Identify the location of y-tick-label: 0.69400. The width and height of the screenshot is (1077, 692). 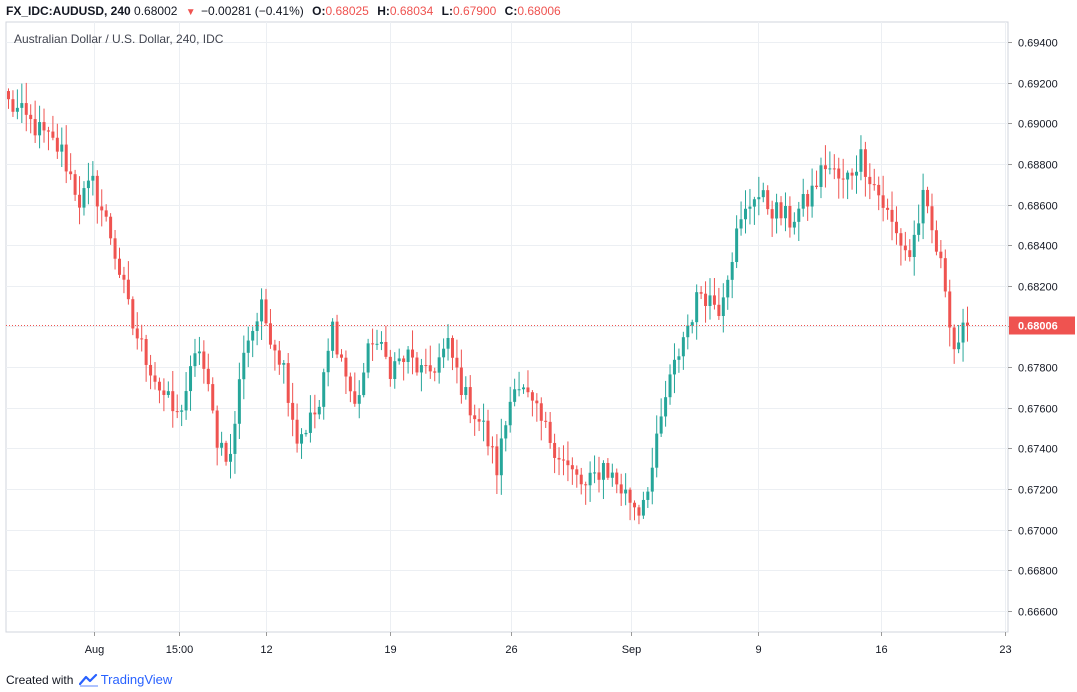
(1038, 44).